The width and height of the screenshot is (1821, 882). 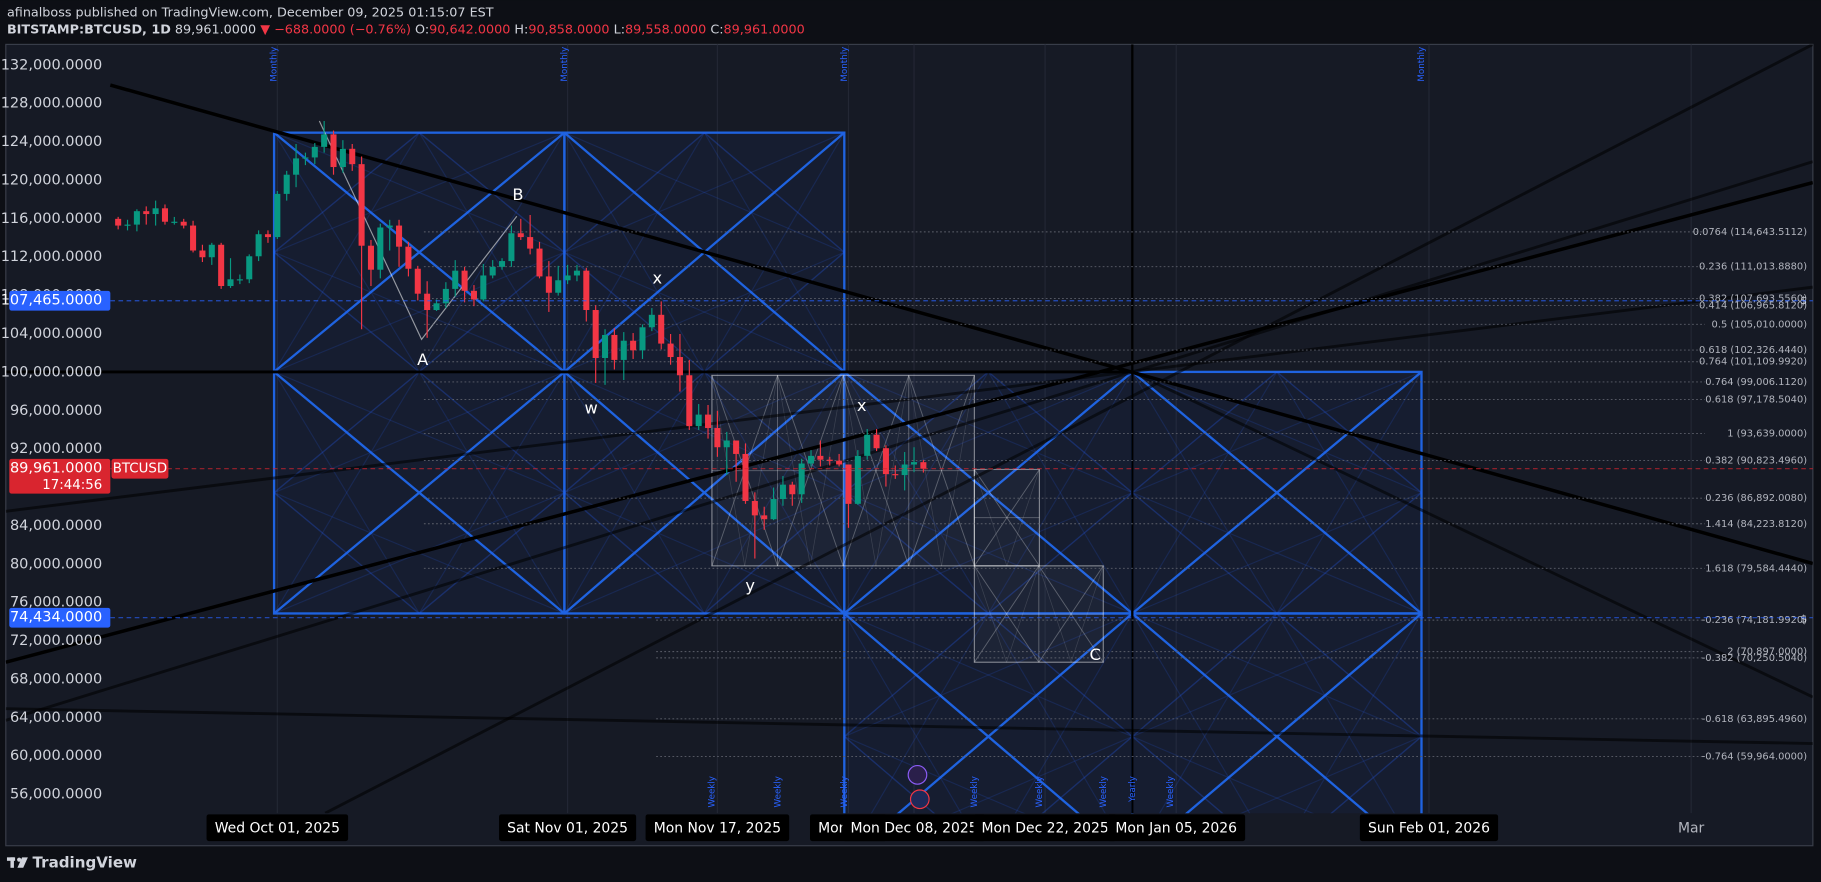 I want to click on wave-label: x, so click(x=862, y=405).